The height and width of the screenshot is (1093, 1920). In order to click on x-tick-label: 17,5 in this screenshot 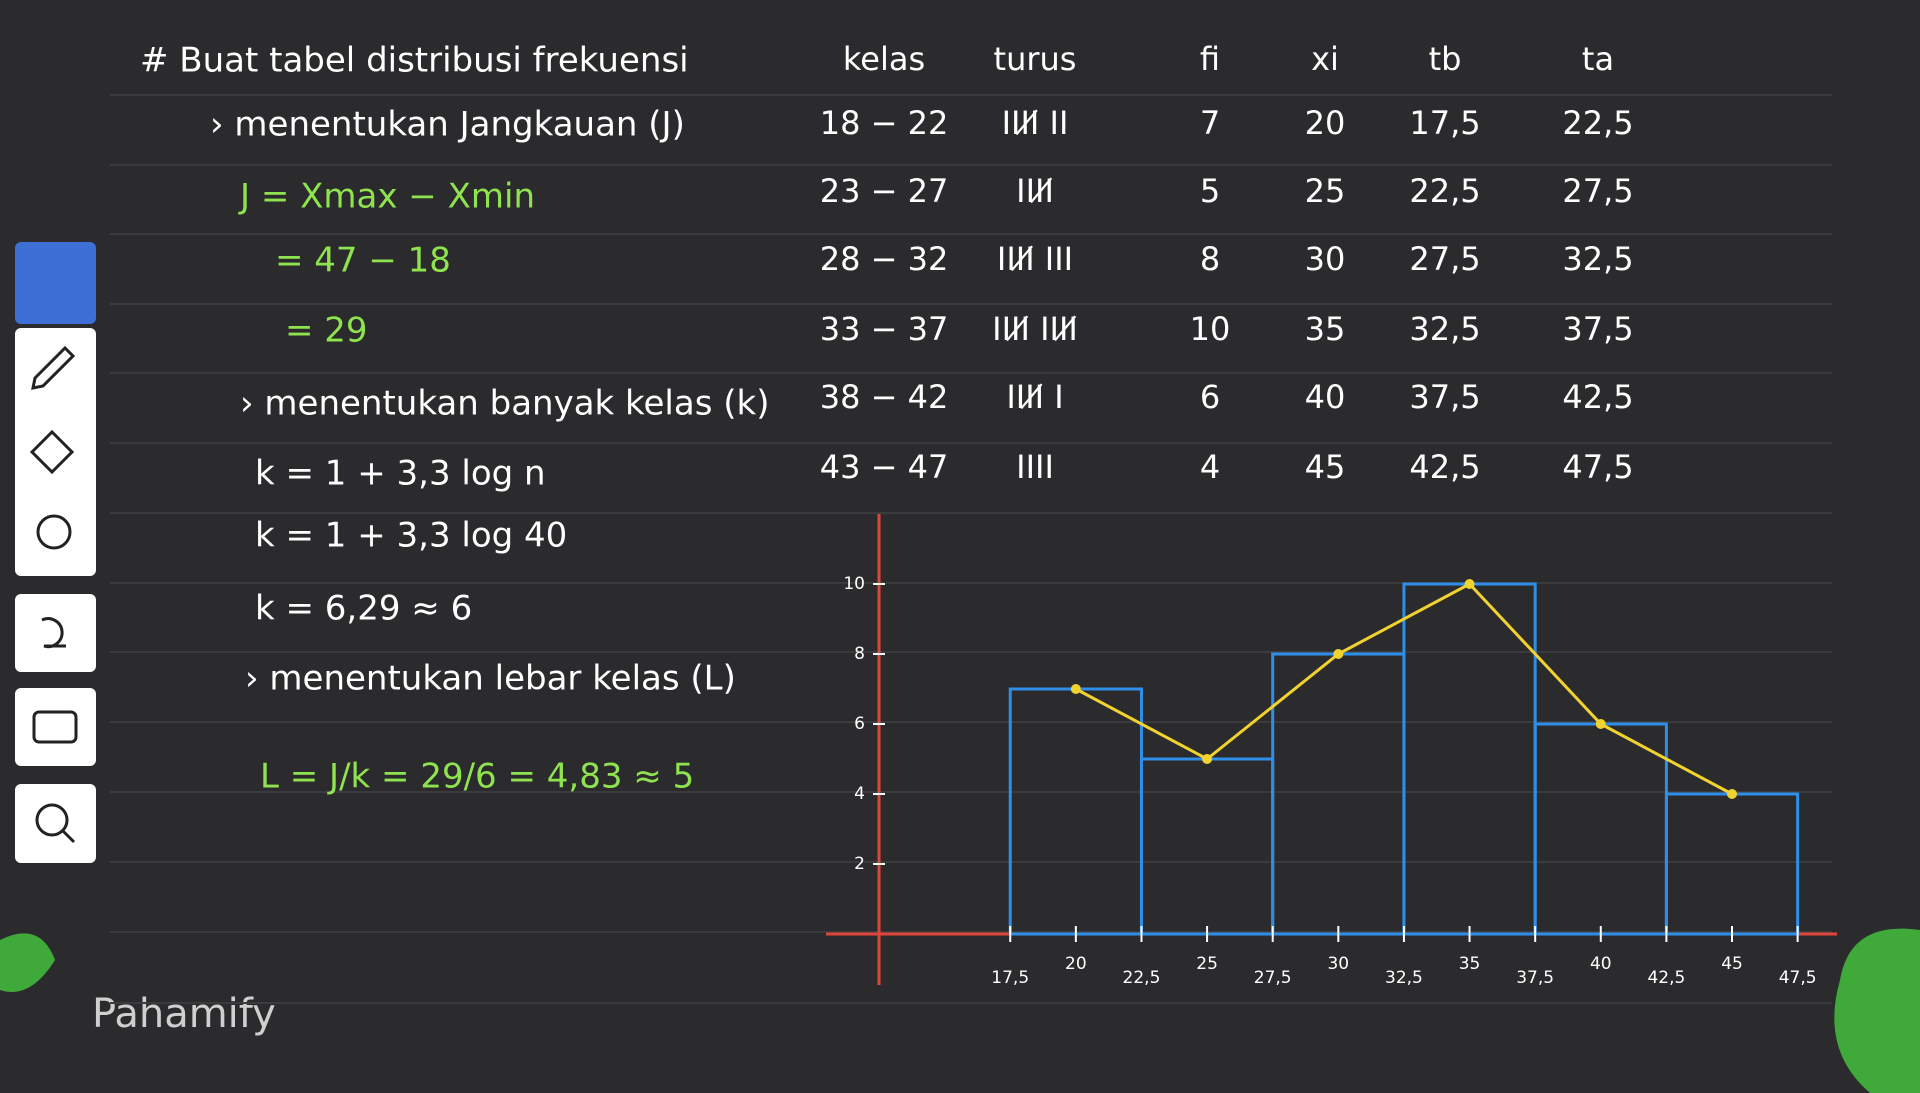, I will do `click(1010, 978)`.